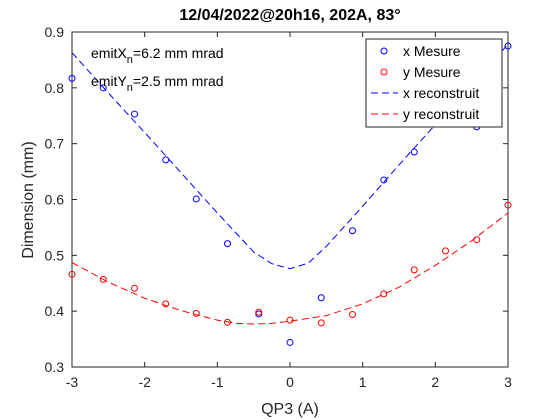  Describe the element at coordinates (55, 144) in the screenshot. I see `y-tick-label: 0.7` at that location.